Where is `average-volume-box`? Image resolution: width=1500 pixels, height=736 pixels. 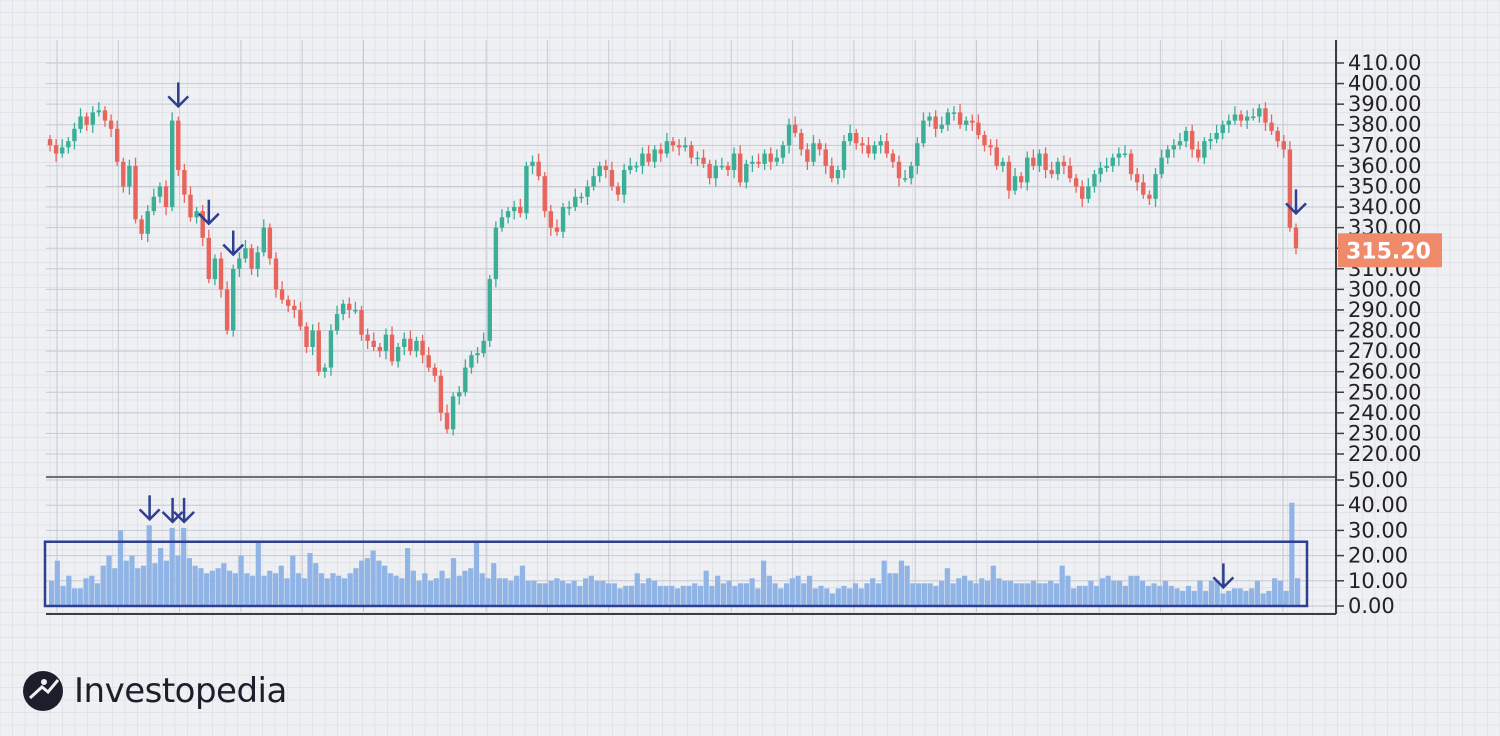 average-volume-box is located at coordinates (676, 574).